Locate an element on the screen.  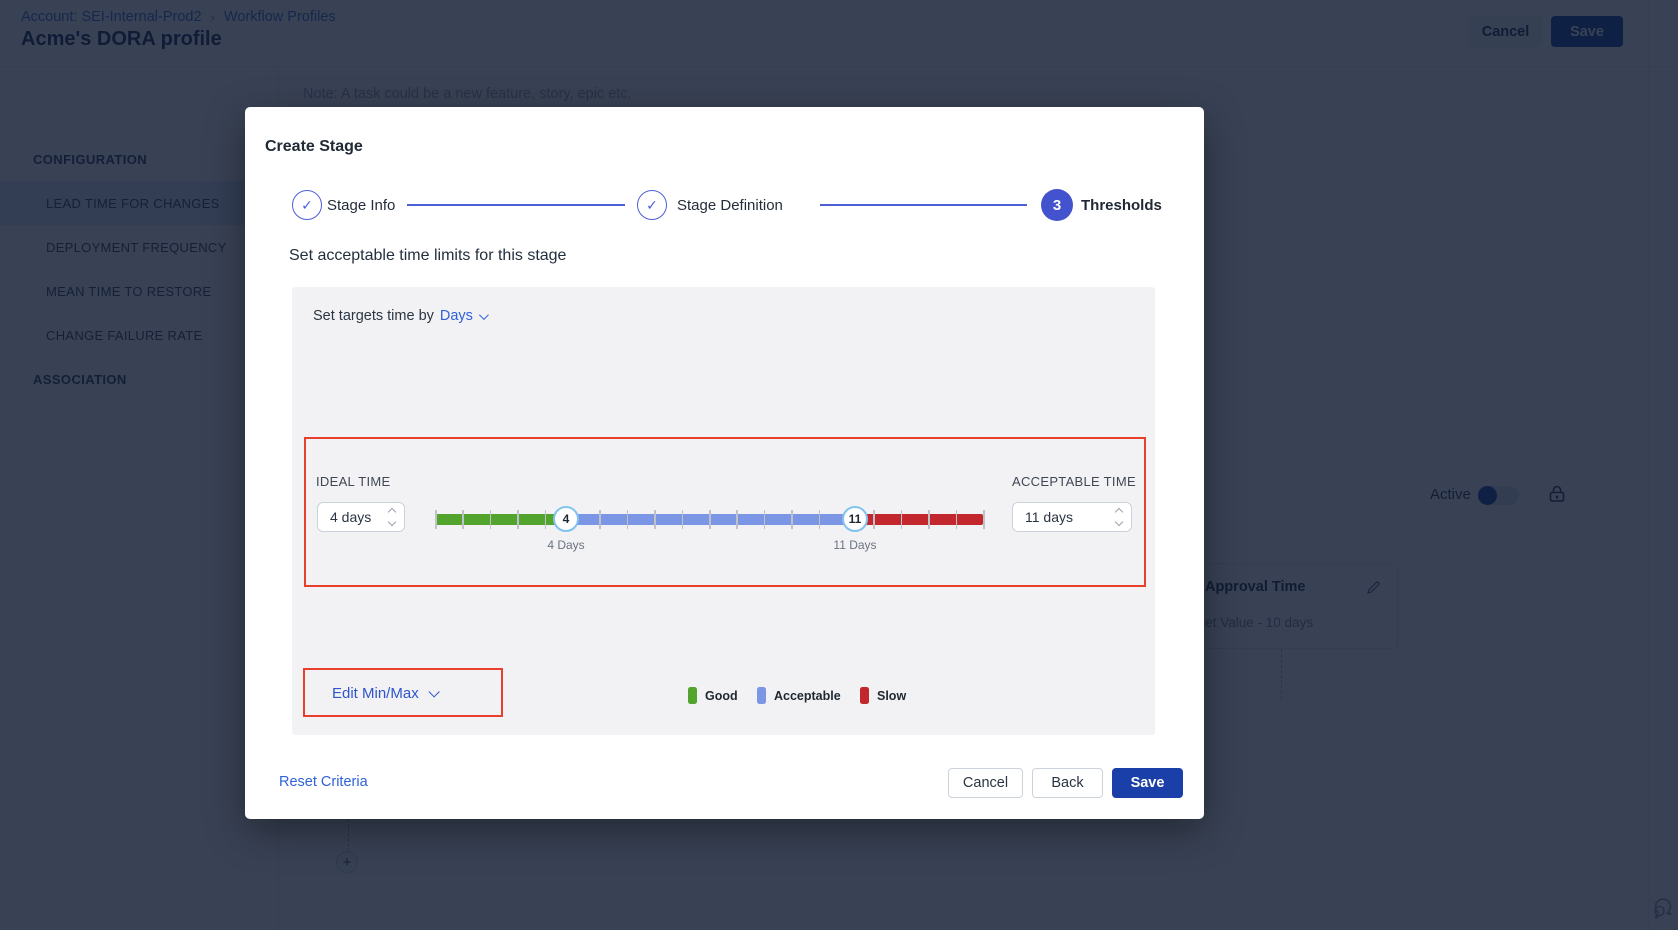
modal-save-button: Save is located at coordinates (1147, 783).